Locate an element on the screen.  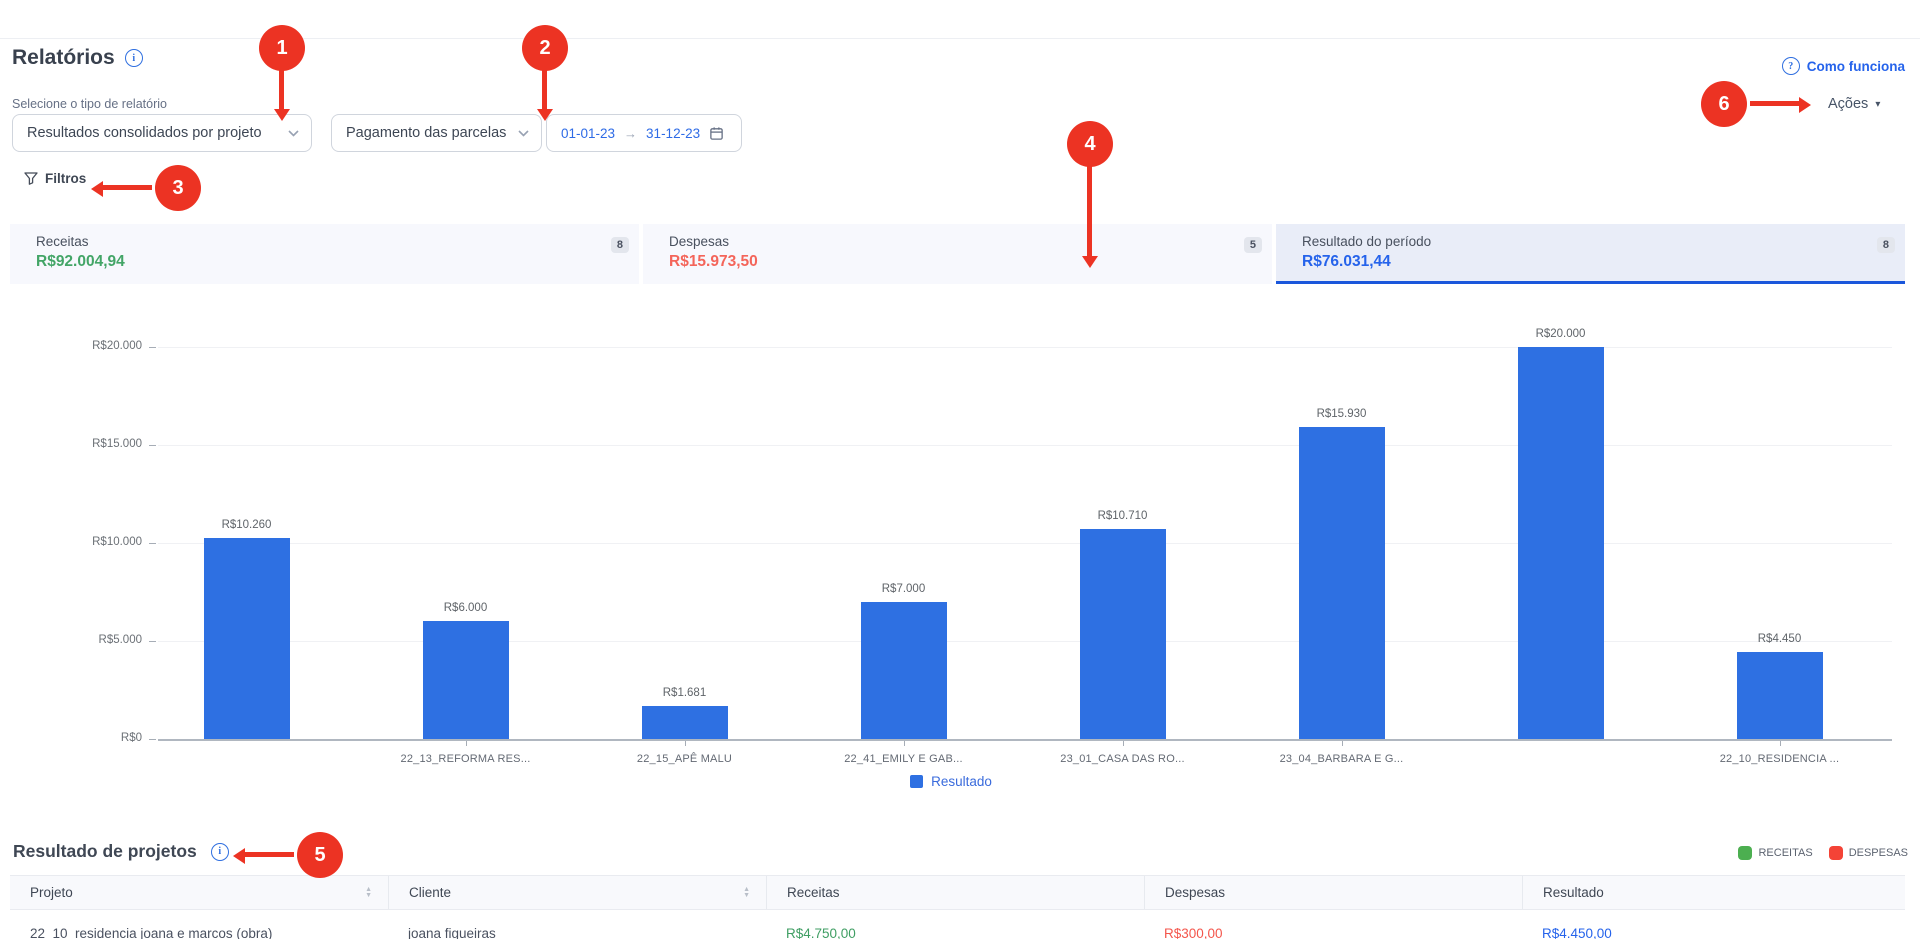
resultado-legend-swatch is located at coordinates (917, 781).